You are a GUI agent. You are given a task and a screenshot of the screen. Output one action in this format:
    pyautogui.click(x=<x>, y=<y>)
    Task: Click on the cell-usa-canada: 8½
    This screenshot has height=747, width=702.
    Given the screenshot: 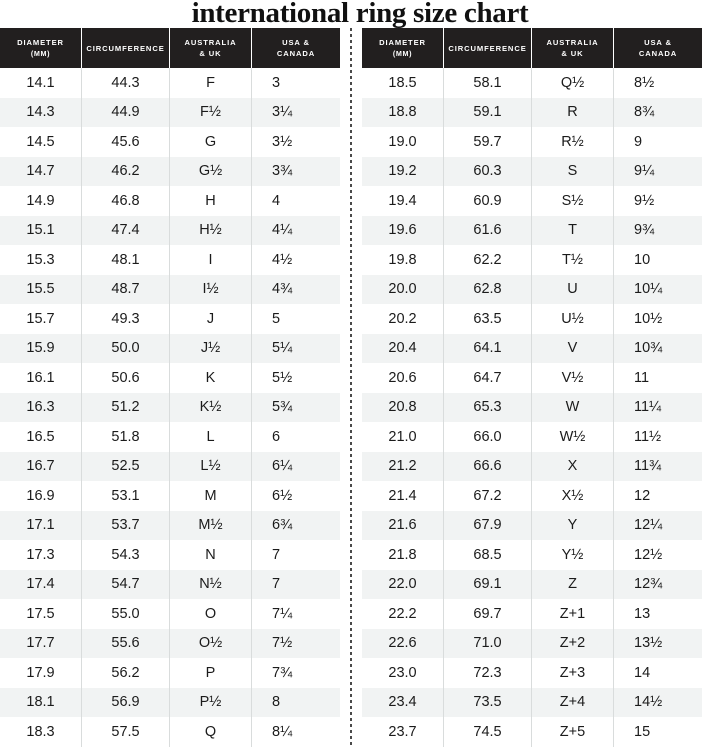 What is the action you would take?
    pyautogui.click(x=644, y=82)
    